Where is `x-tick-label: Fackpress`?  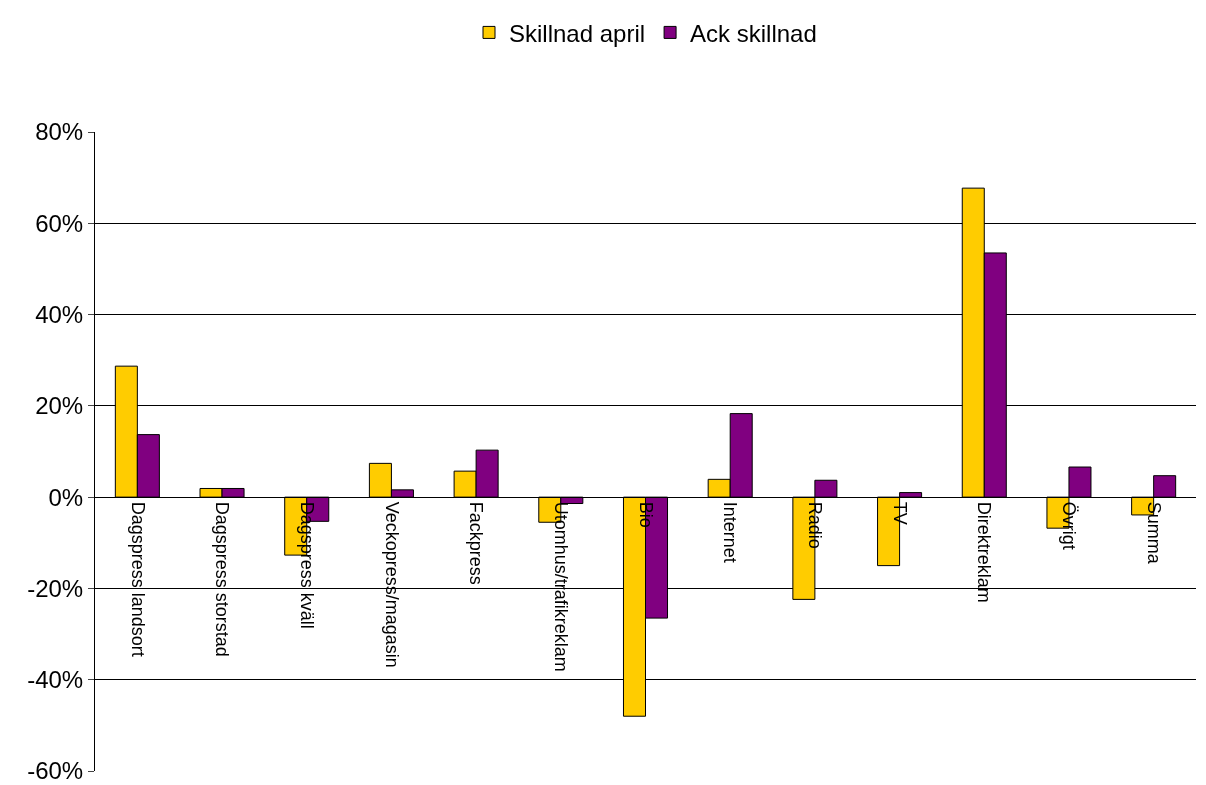
x-tick-label: Fackpress is located at coordinates (476, 543).